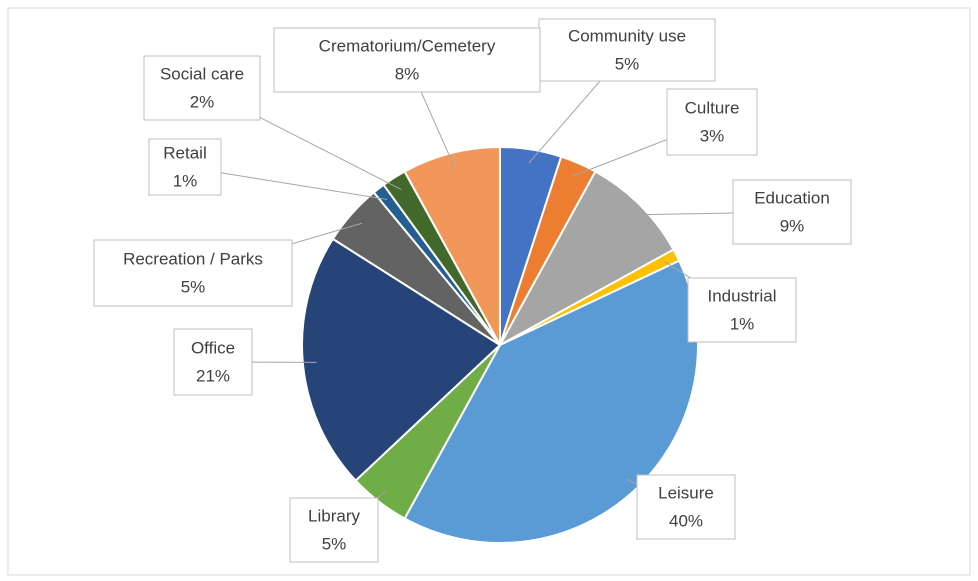 The width and height of the screenshot is (978, 581). What do you see at coordinates (407, 45) in the screenshot?
I see `label-category: Crematorium/Cemetery` at bounding box center [407, 45].